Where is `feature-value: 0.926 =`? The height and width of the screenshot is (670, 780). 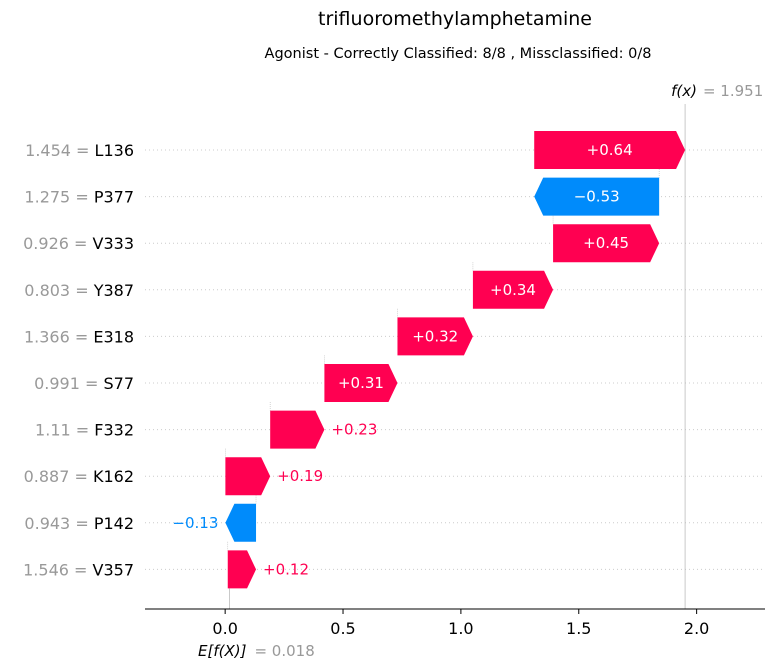
feature-value: 0.926 = is located at coordinates (57, 243).